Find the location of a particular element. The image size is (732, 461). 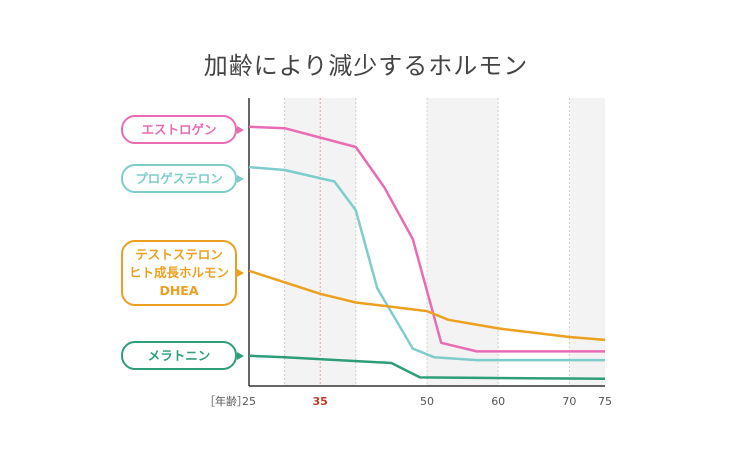

x-tick-label: 50 is located at coordinates (427, 401).